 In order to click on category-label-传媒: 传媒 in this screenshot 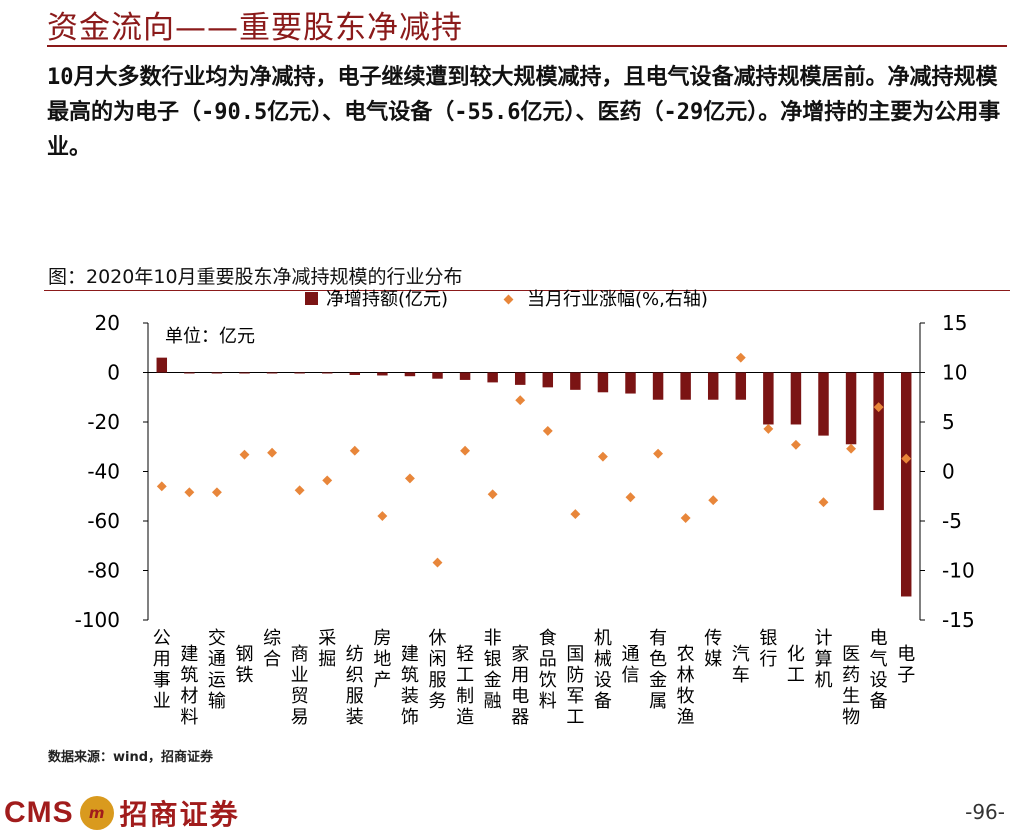, I will do `click(713, 649)`.